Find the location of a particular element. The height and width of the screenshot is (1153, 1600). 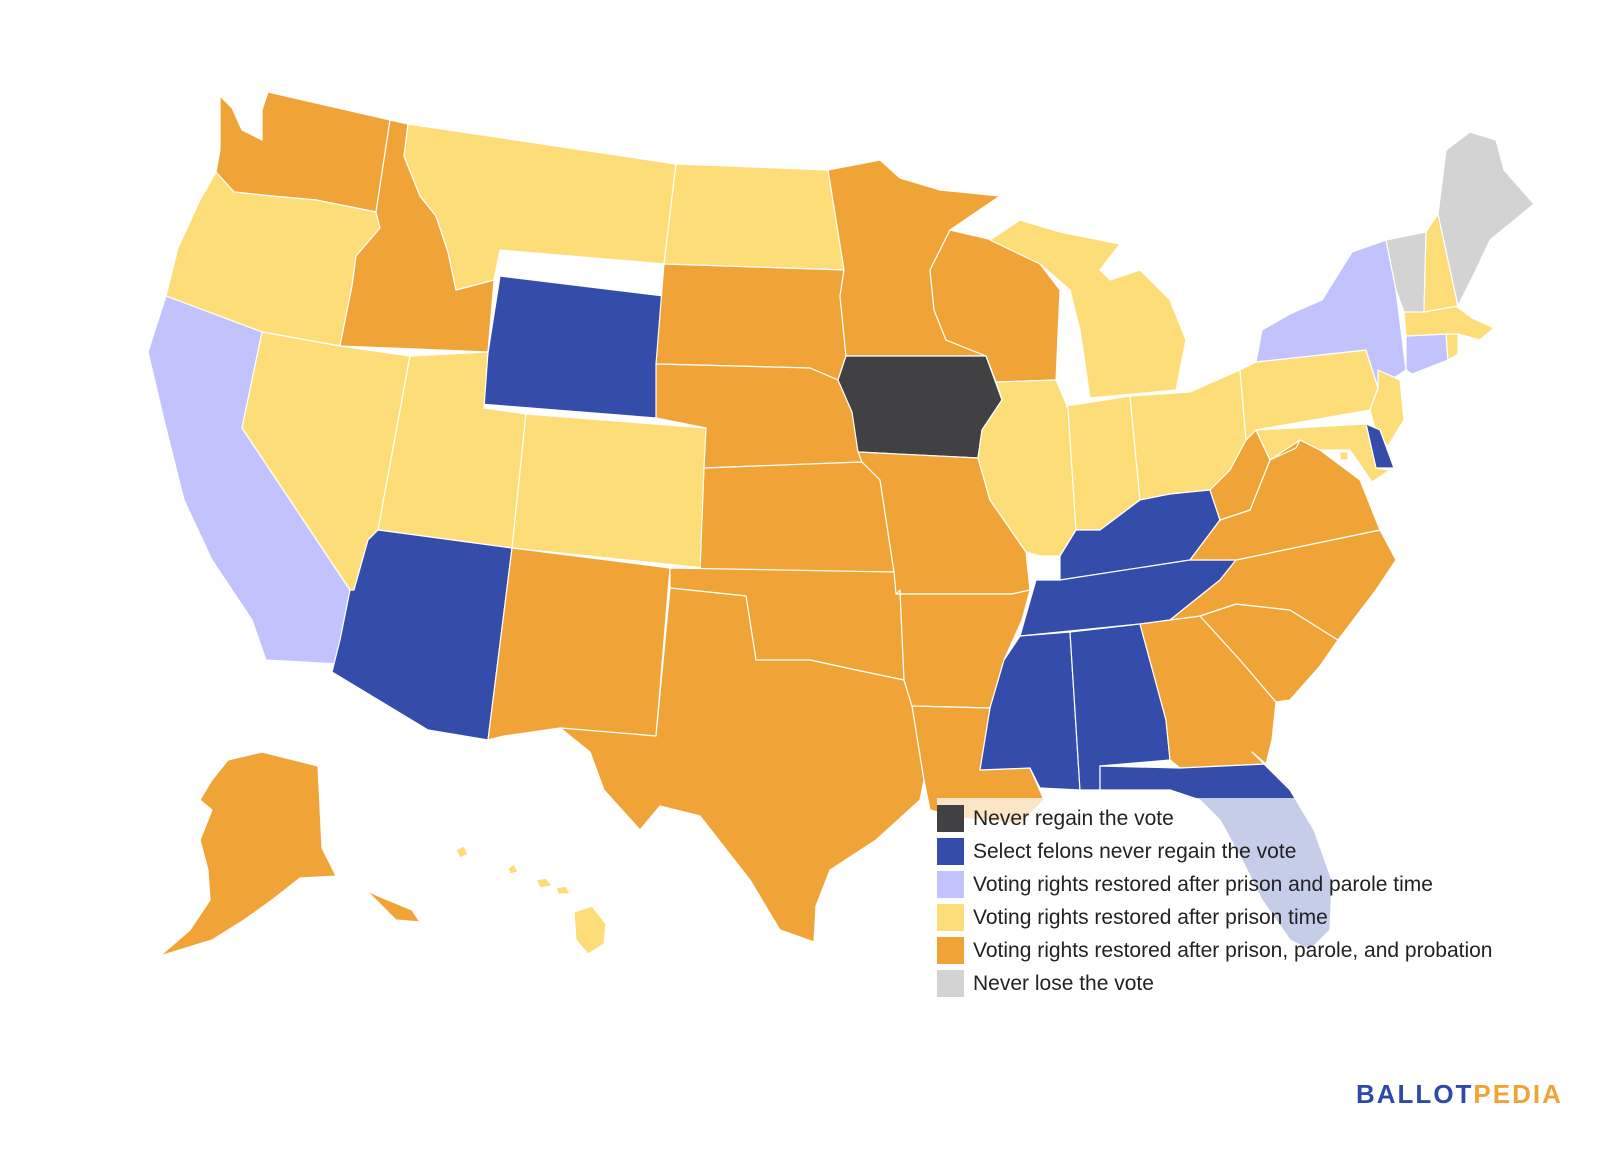

legend-item-prison-only: Voting rights restored after prison time is located at coordinates (1252, 917).